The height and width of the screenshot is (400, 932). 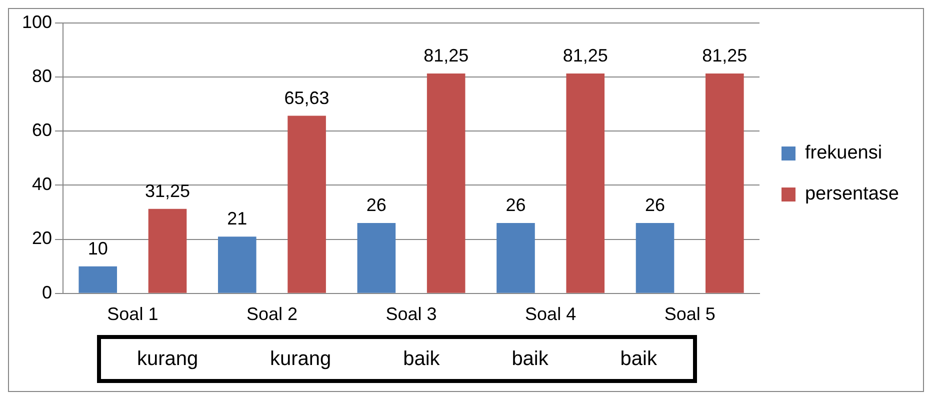 What do you see at coordinates (42, 184) in the screenshot?
I see `y-tick-label: 40` at bounding box center [42, 184].